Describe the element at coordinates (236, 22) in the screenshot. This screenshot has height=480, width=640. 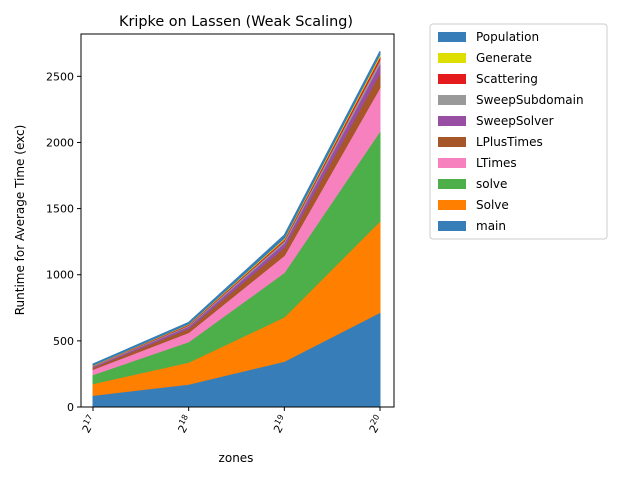
I see `chart-title: Kripke on Lassen (Weak Scaling)` at that location.